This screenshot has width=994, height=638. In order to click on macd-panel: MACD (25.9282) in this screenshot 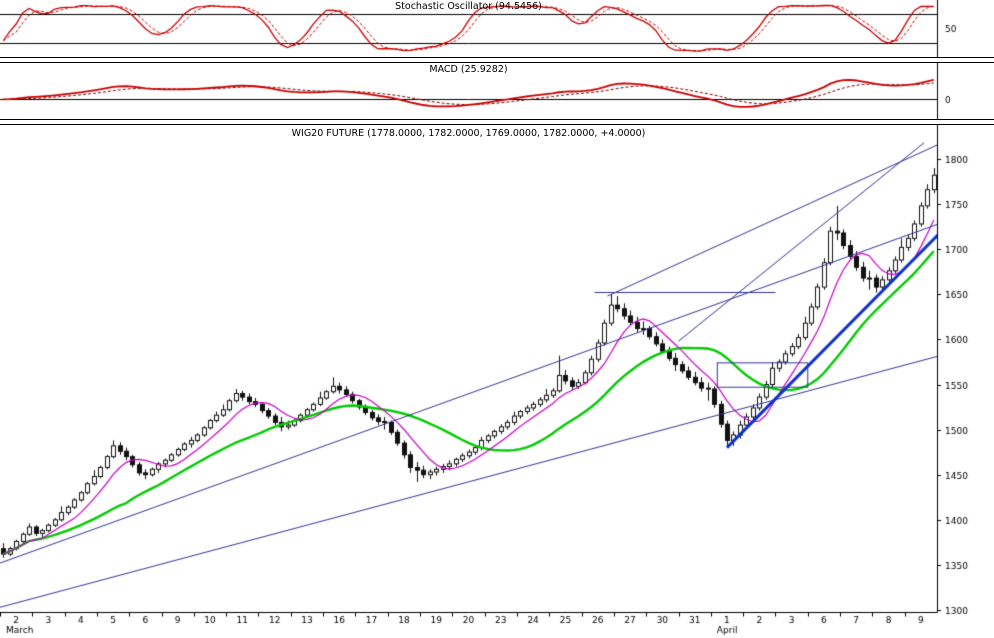, I will do `click(497, 91)`.